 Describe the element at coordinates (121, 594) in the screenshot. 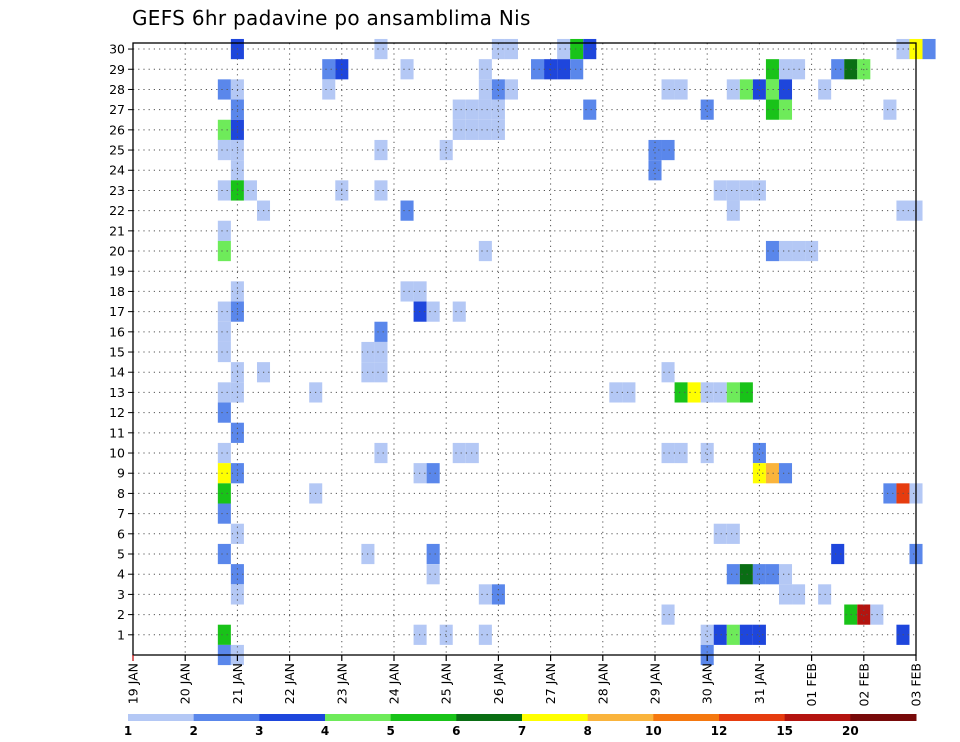

I see `y-tick-label: 3` at that location.